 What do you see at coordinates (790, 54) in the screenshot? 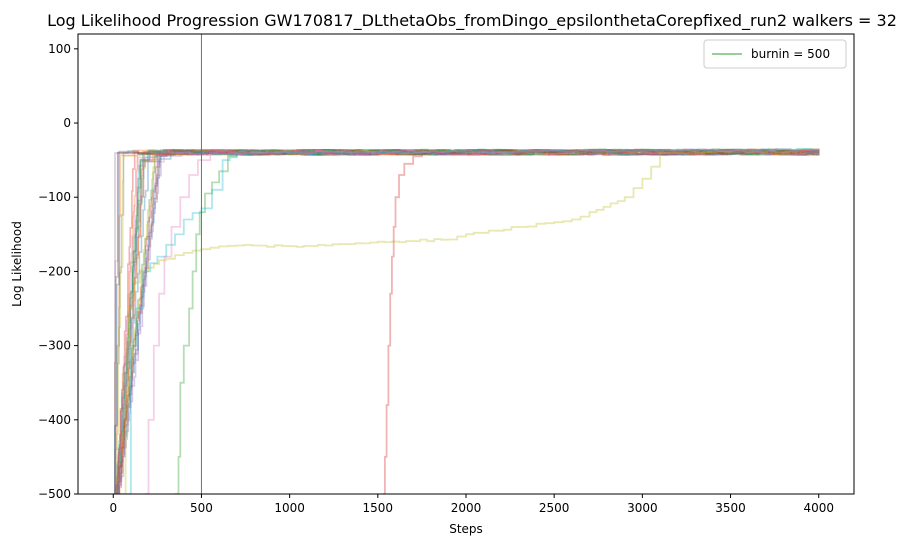
I see `legend-label-burnin: burnin = 500` at bounding box center [790, 54].